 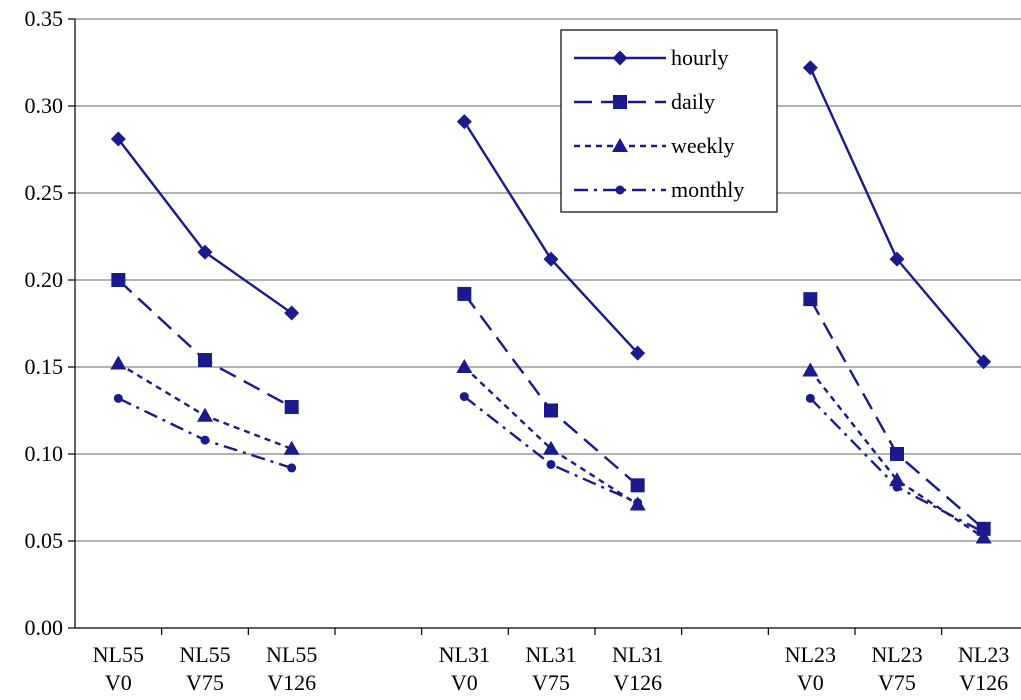 What do you see at coordinates (651, 57) in the screenshot?
I see `legend-item-hourly: hourly` at bounding box center [651, 57].